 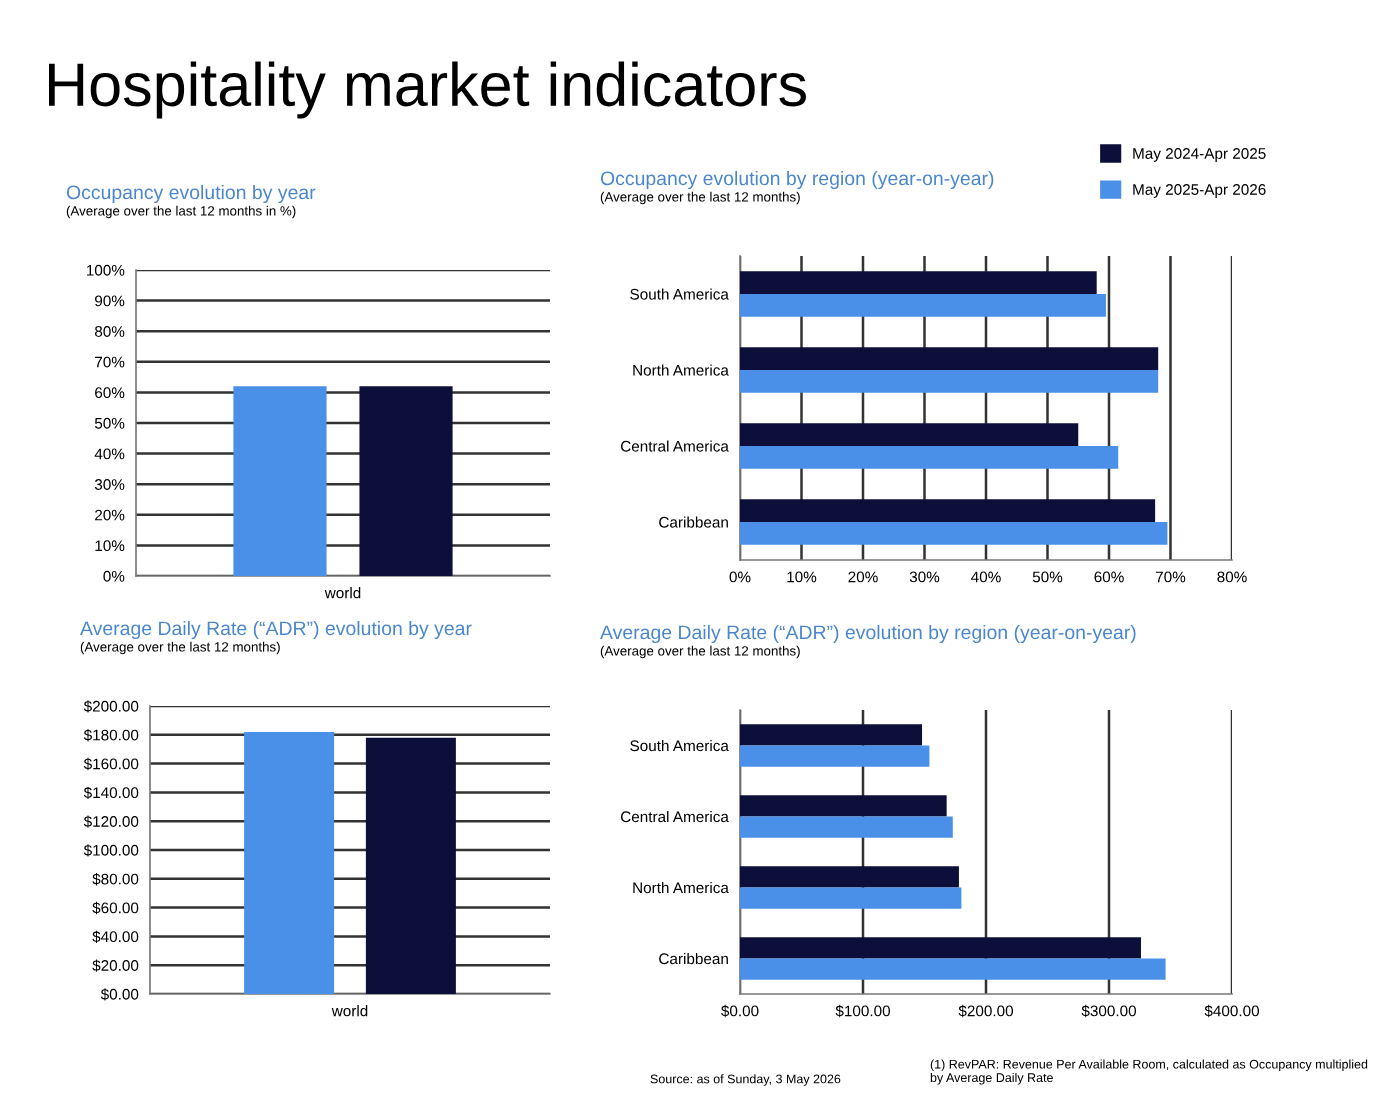 I want to click on chart-title: Occupancy evolution by region (year-on-year), so click(x=797, y=180).